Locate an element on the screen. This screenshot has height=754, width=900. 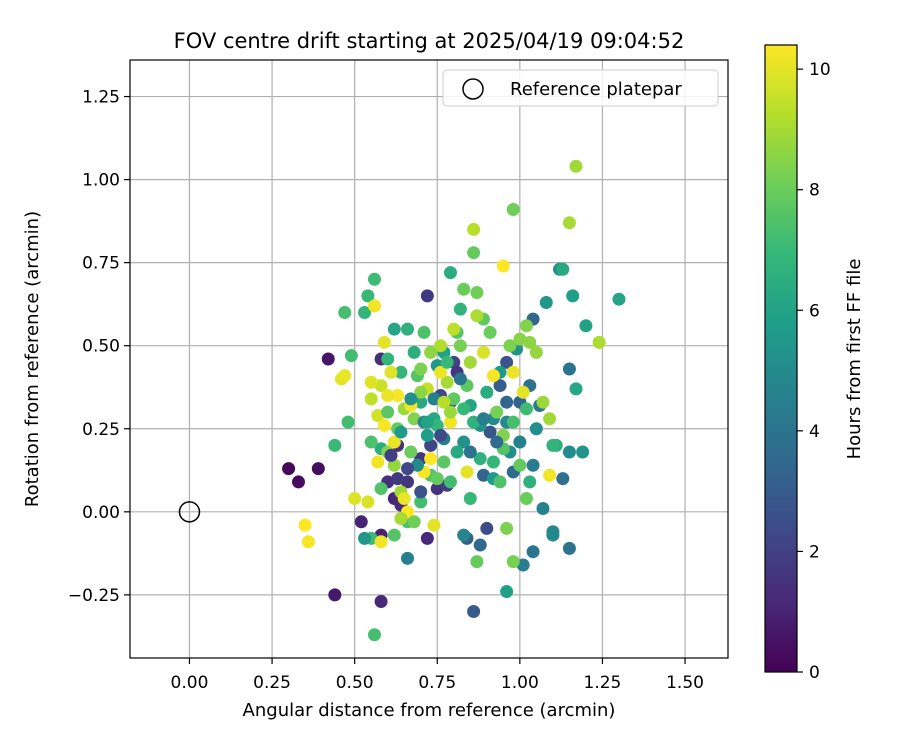
x-tick-label: 0.50 is located at coordinates (355, 683).